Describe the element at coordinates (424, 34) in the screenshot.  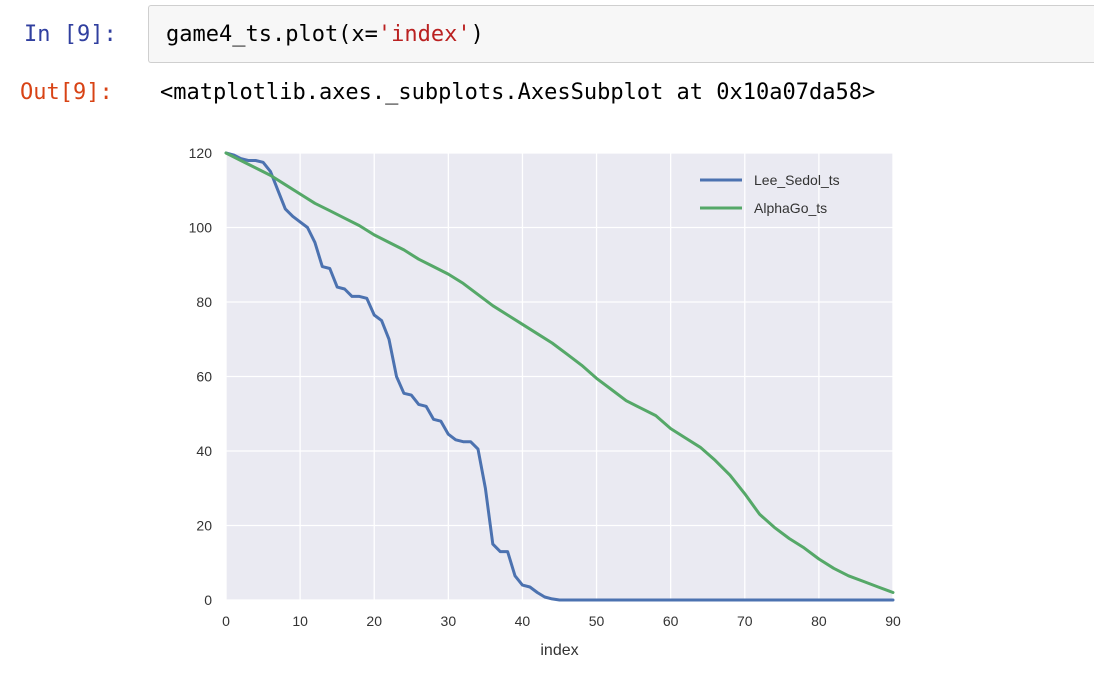
I see `code-string-literal: 'index'` at that location.